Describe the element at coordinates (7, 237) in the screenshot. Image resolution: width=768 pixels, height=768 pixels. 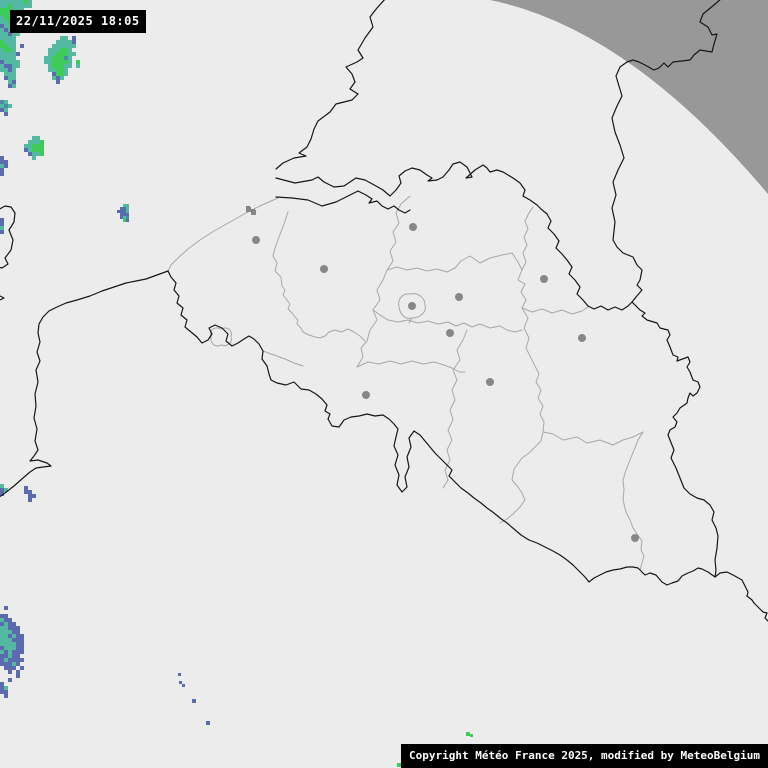
I see `coast-england` at that location.